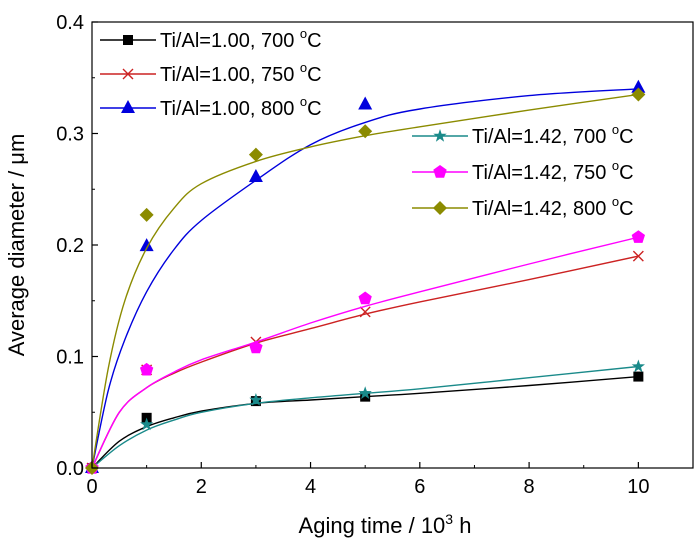 The width and height of the screenshot is (700, 548). What do you see at coordinates (529, 487) in the screenshot?
I see `x-tick-label: 8` at bounding box center [529, 487].